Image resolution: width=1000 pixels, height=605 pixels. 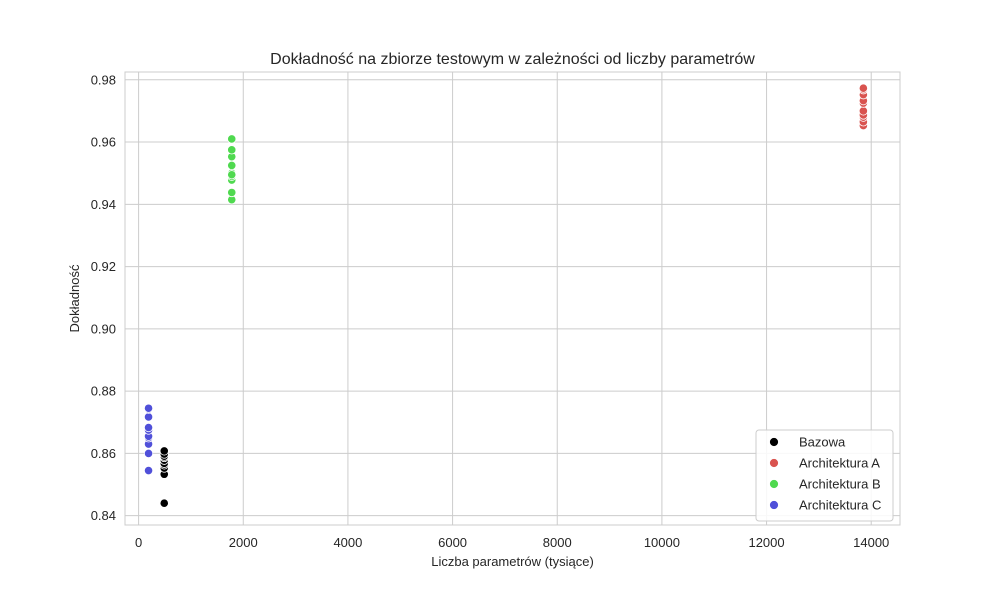 What do you see at coordinates (103, 204) in the screenshot?
I see `y-tick-label: 0.94` at bounding box center [103, 204].